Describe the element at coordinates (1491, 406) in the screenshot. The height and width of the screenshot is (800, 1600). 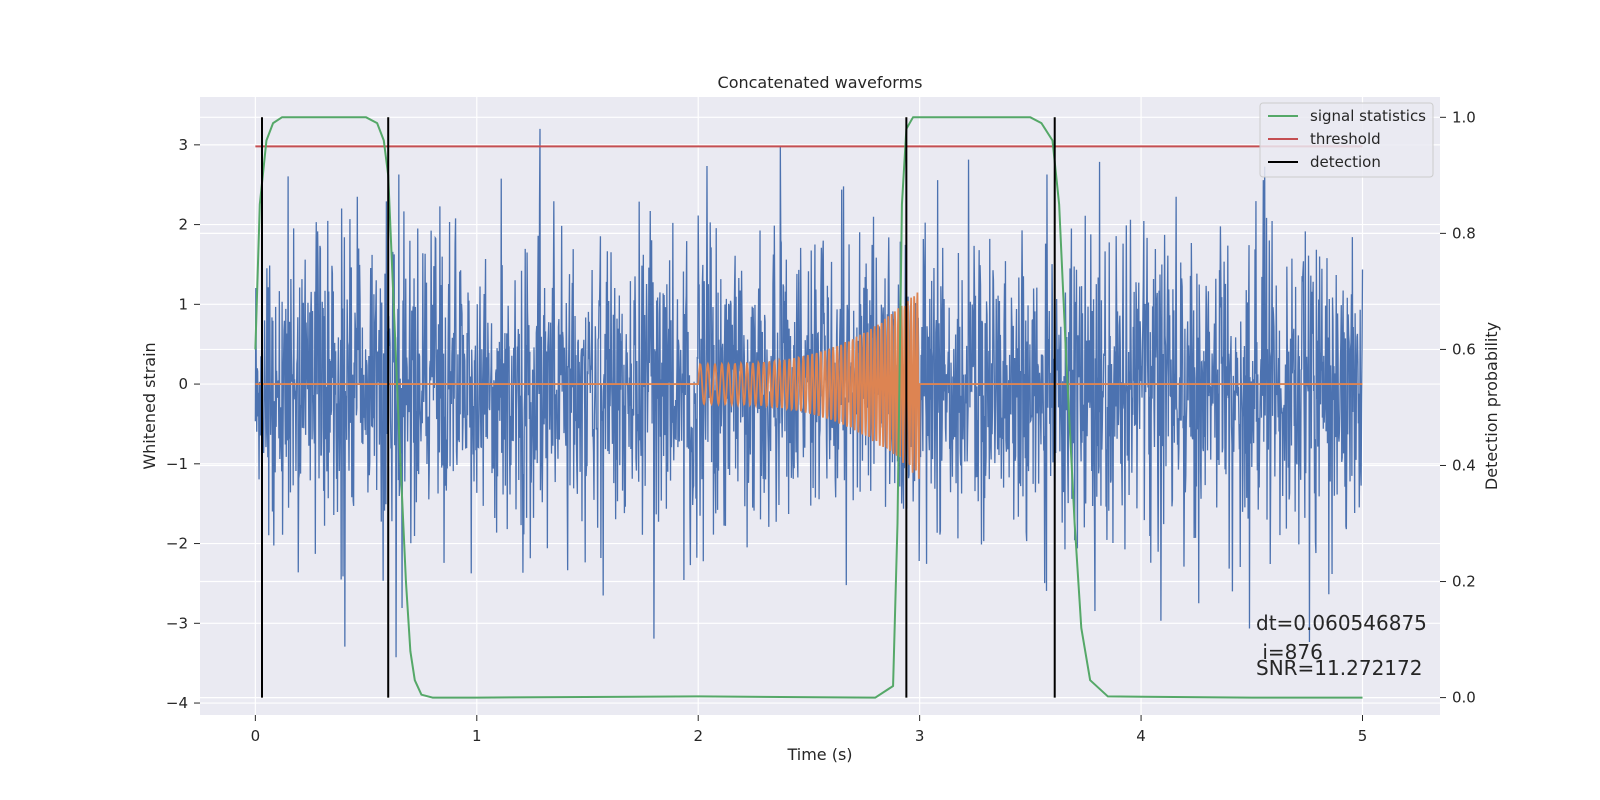
I see `y2-axis-label: Detection probability` at that location.